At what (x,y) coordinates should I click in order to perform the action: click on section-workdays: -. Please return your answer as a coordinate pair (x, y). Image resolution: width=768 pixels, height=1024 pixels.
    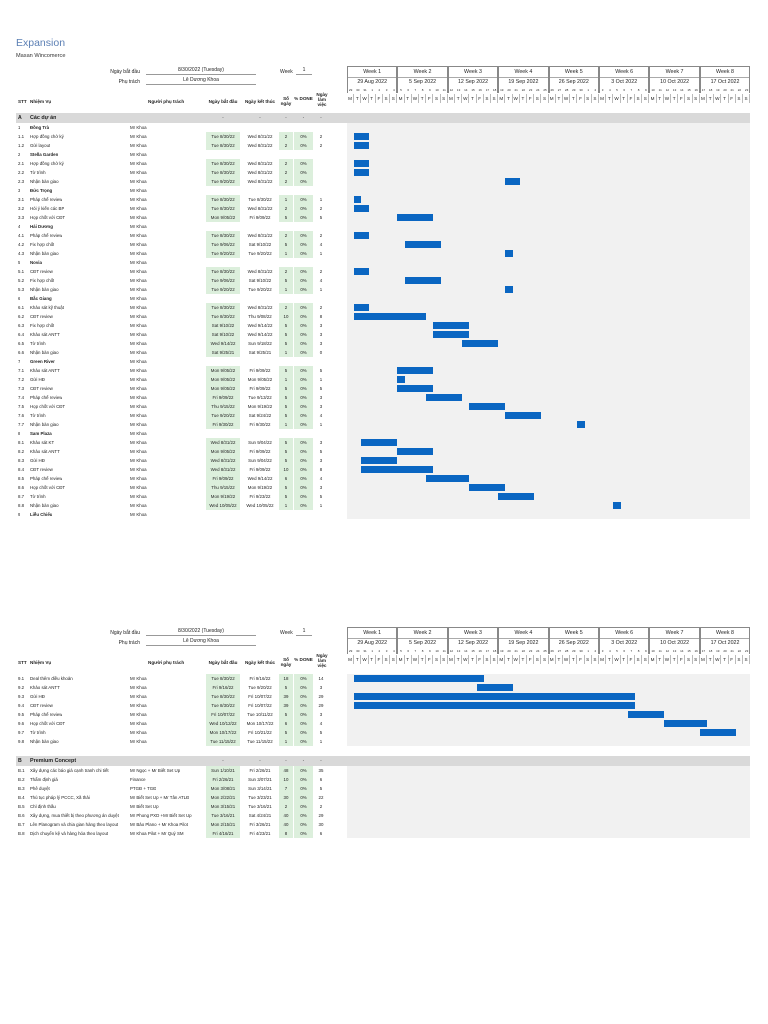
    Looking at the image, I should click on (321, 117).